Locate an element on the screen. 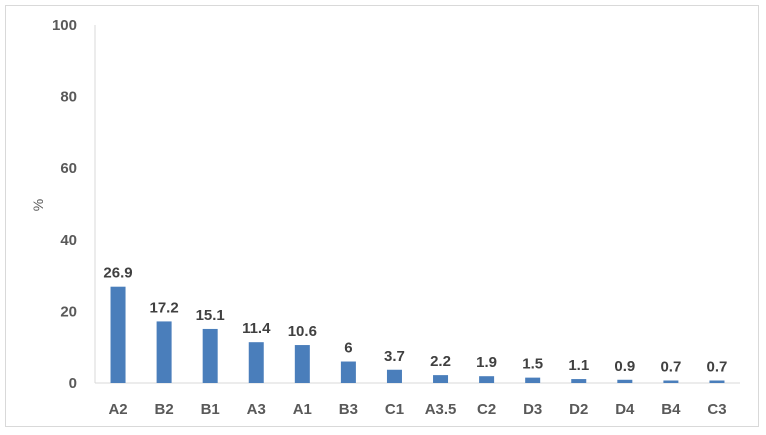 This screenshot has width=766, height=435. data-label: 10.6 is located at coordinates (302, 331).